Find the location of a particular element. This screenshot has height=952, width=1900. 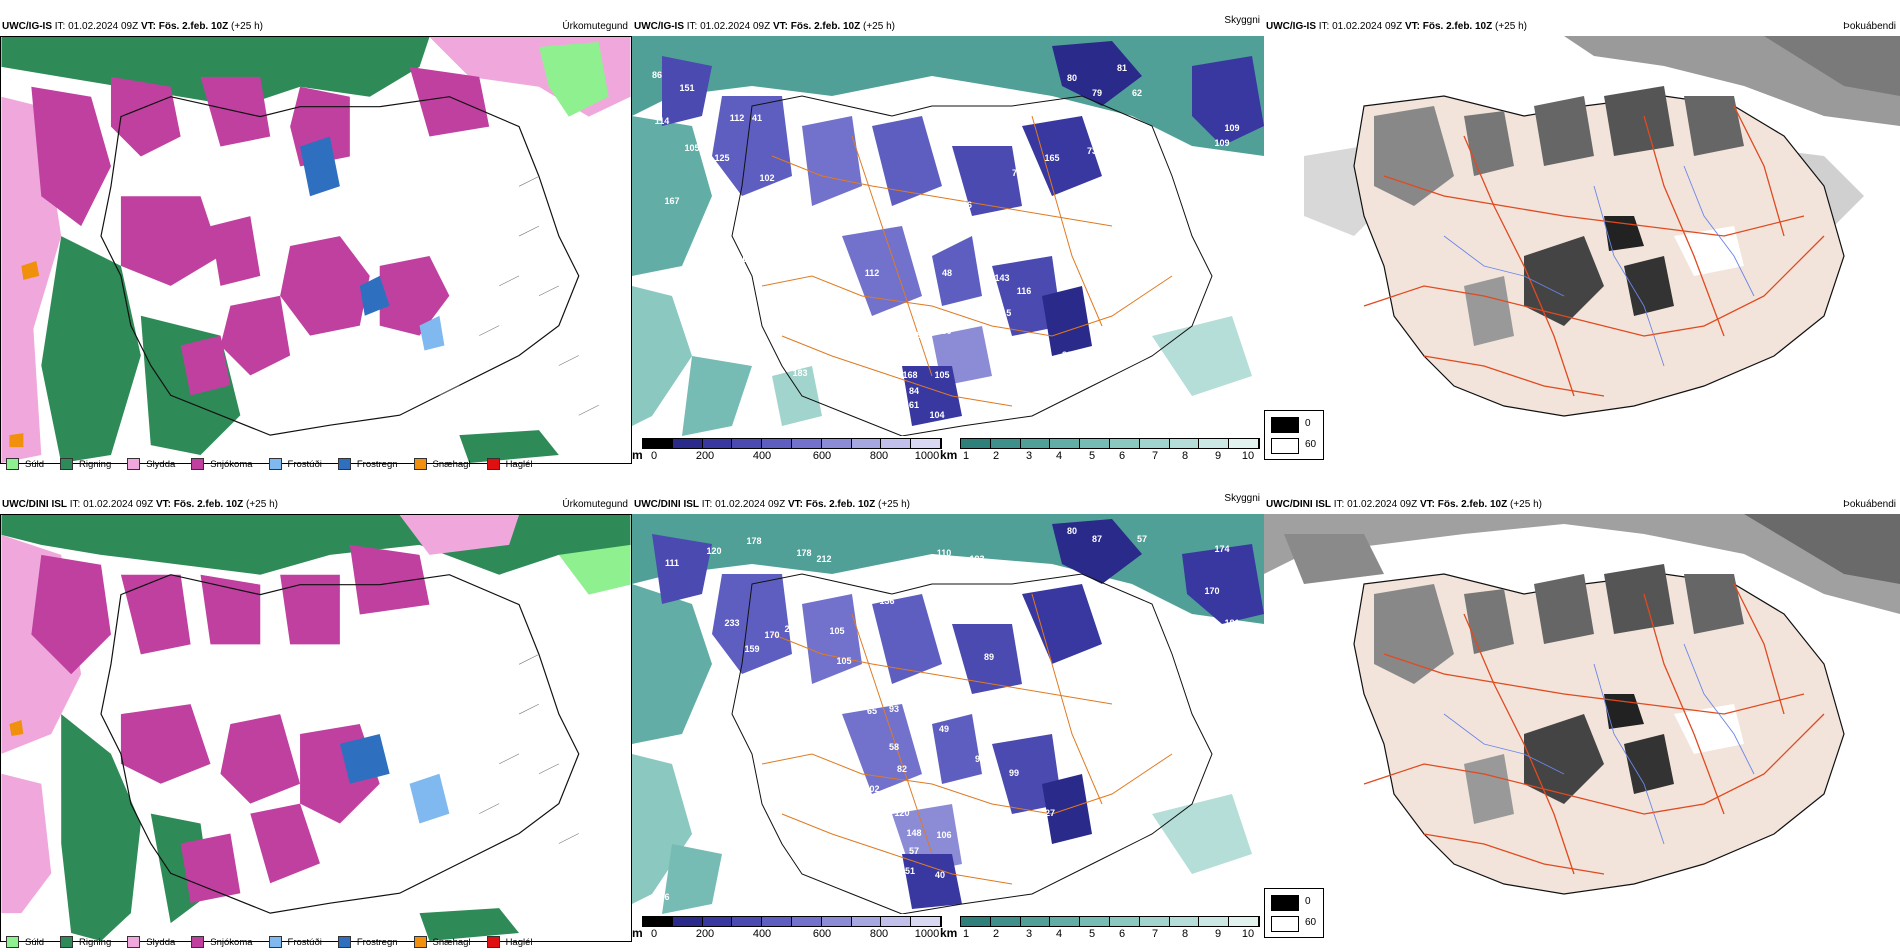

cloud-label: 65 is located at coordinates (872, 711).